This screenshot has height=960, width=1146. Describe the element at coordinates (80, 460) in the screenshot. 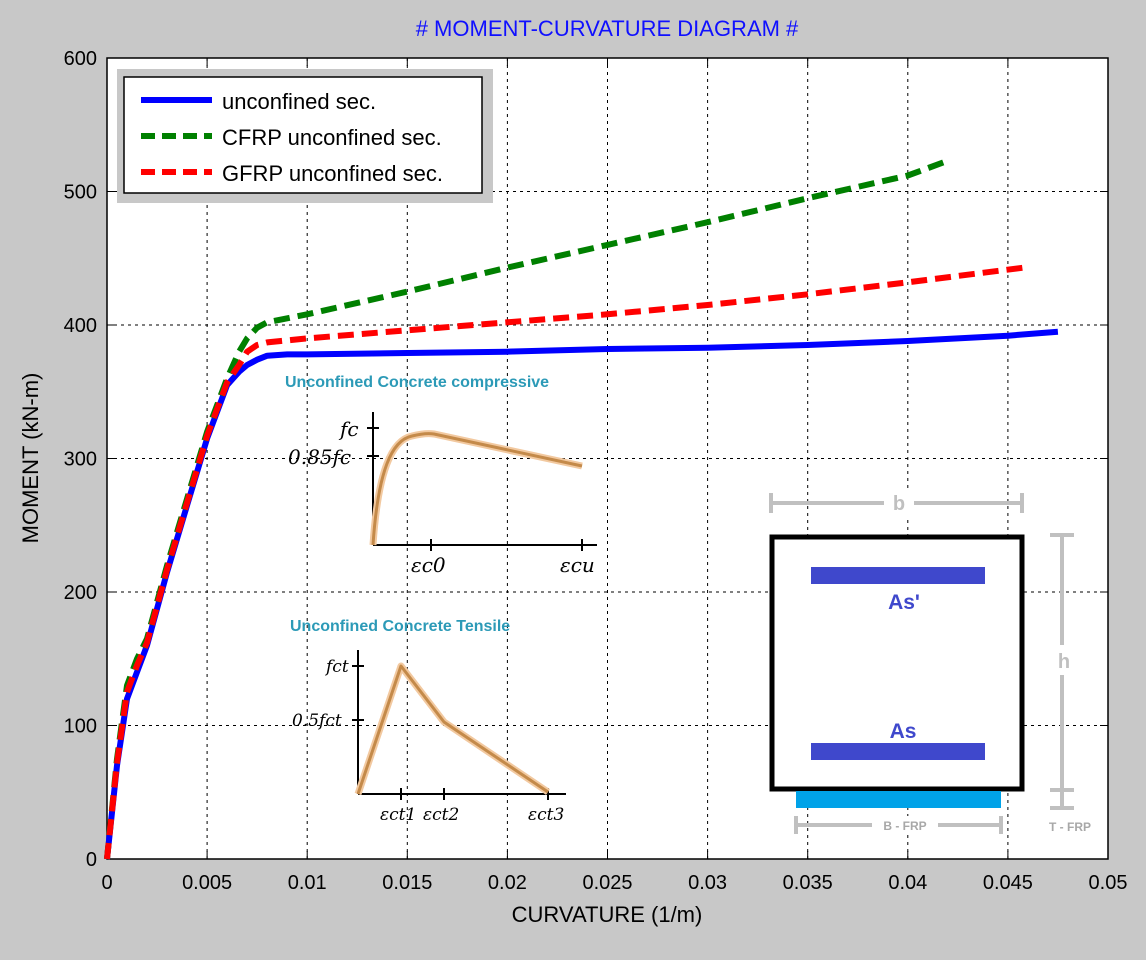

I see `y-tick-label: 300` at that location.